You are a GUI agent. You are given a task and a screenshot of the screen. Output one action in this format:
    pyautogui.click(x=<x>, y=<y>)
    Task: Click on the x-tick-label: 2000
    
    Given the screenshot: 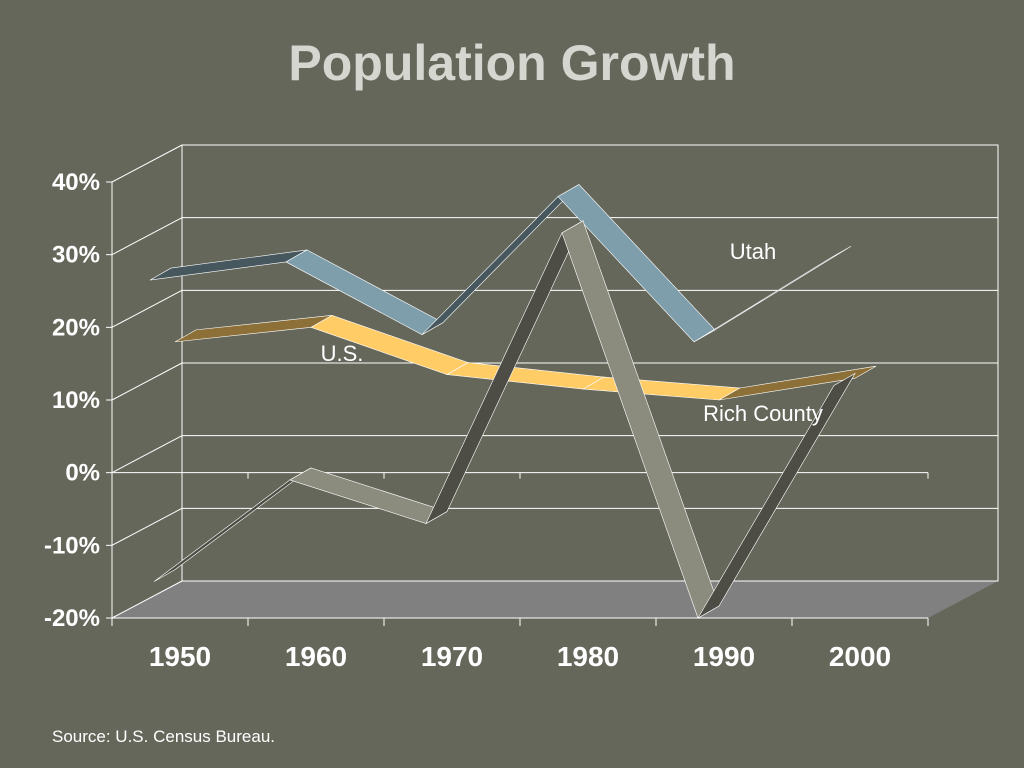 What is the action you would take?
    pyautogui.click(x=860, y=656)
    